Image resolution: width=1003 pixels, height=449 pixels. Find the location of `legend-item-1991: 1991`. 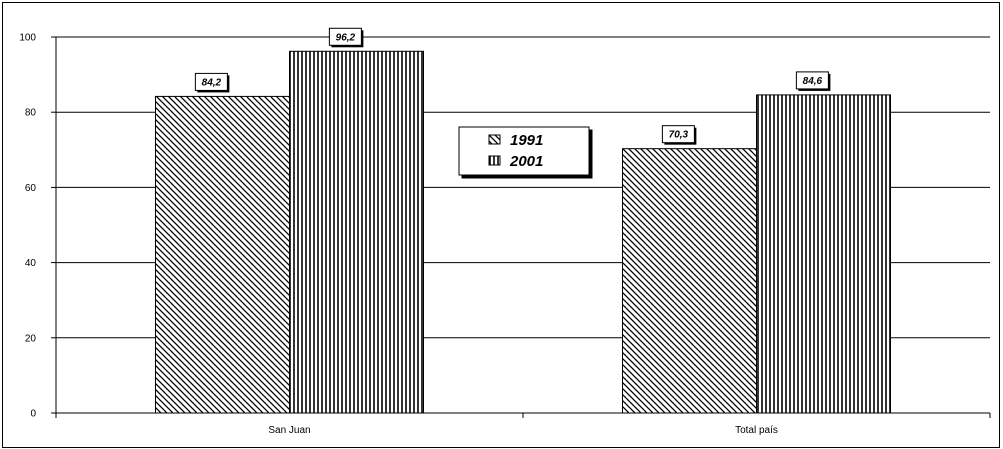

legend-item-1991: 1991 is located at coordinates (515, 140).